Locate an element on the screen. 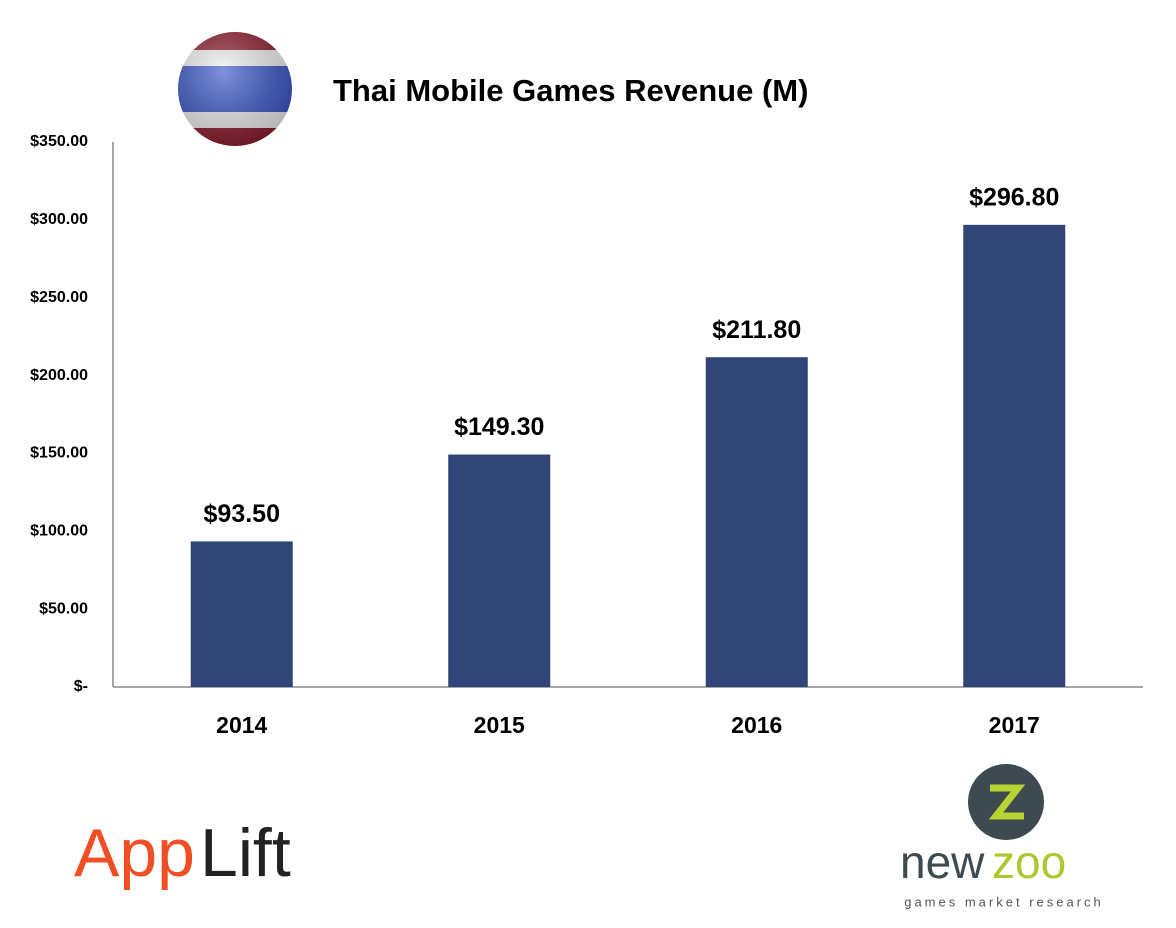 This screenshot has width=1176, height=928. data-label: $93.50 is located at coordinates (242, 514).